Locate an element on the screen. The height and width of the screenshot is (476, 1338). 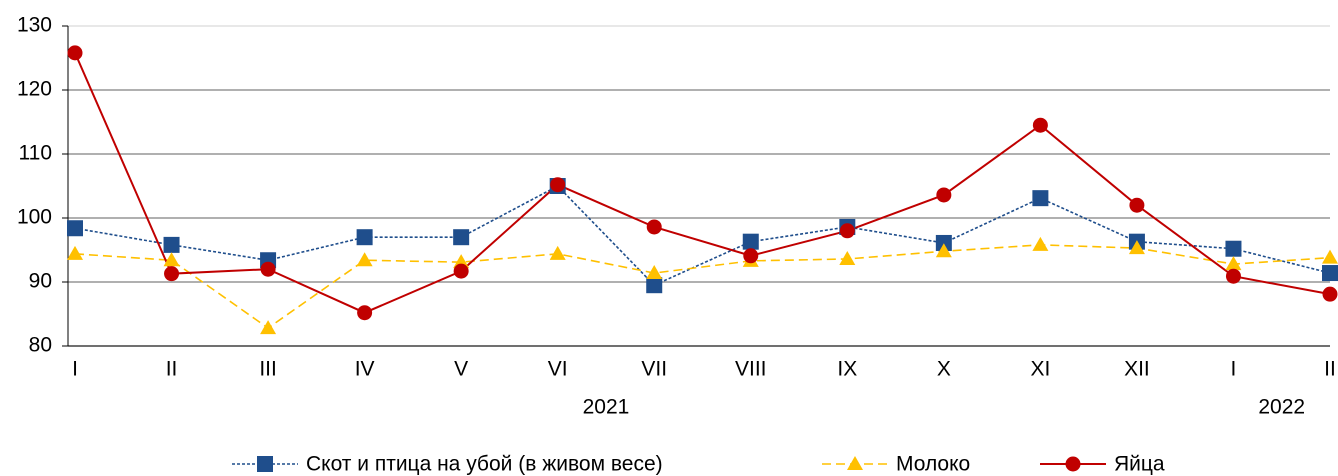
x-tick-label: VI is located at coordinates (558, 369).